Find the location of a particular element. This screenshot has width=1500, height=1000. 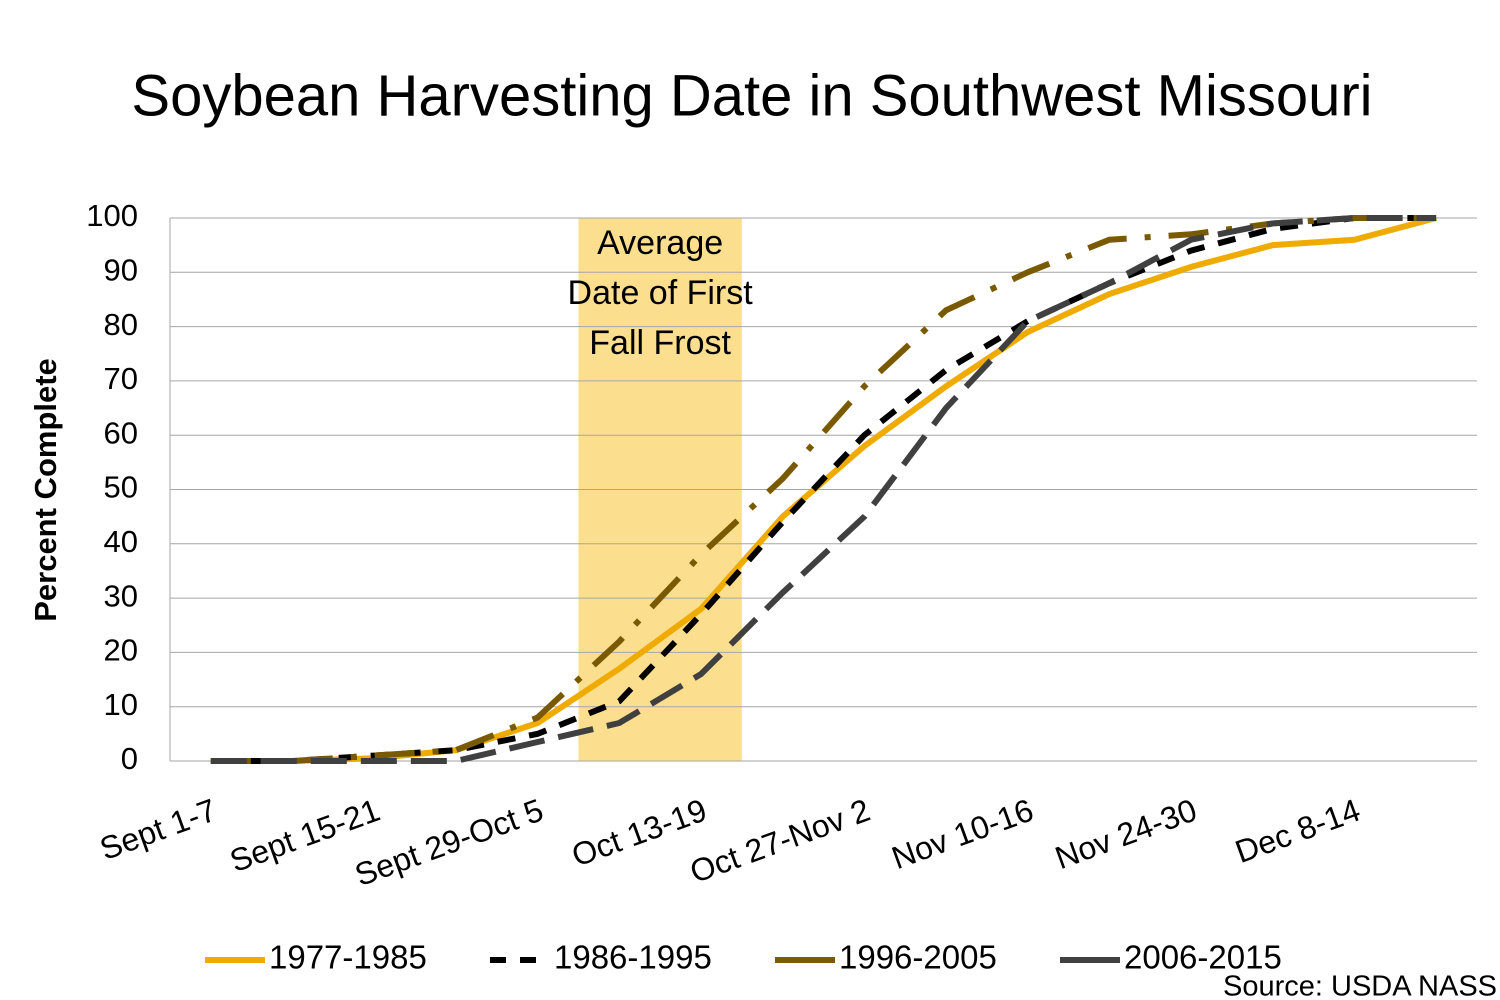

y-tick-label: 40 is located at coordinates (121, 541).